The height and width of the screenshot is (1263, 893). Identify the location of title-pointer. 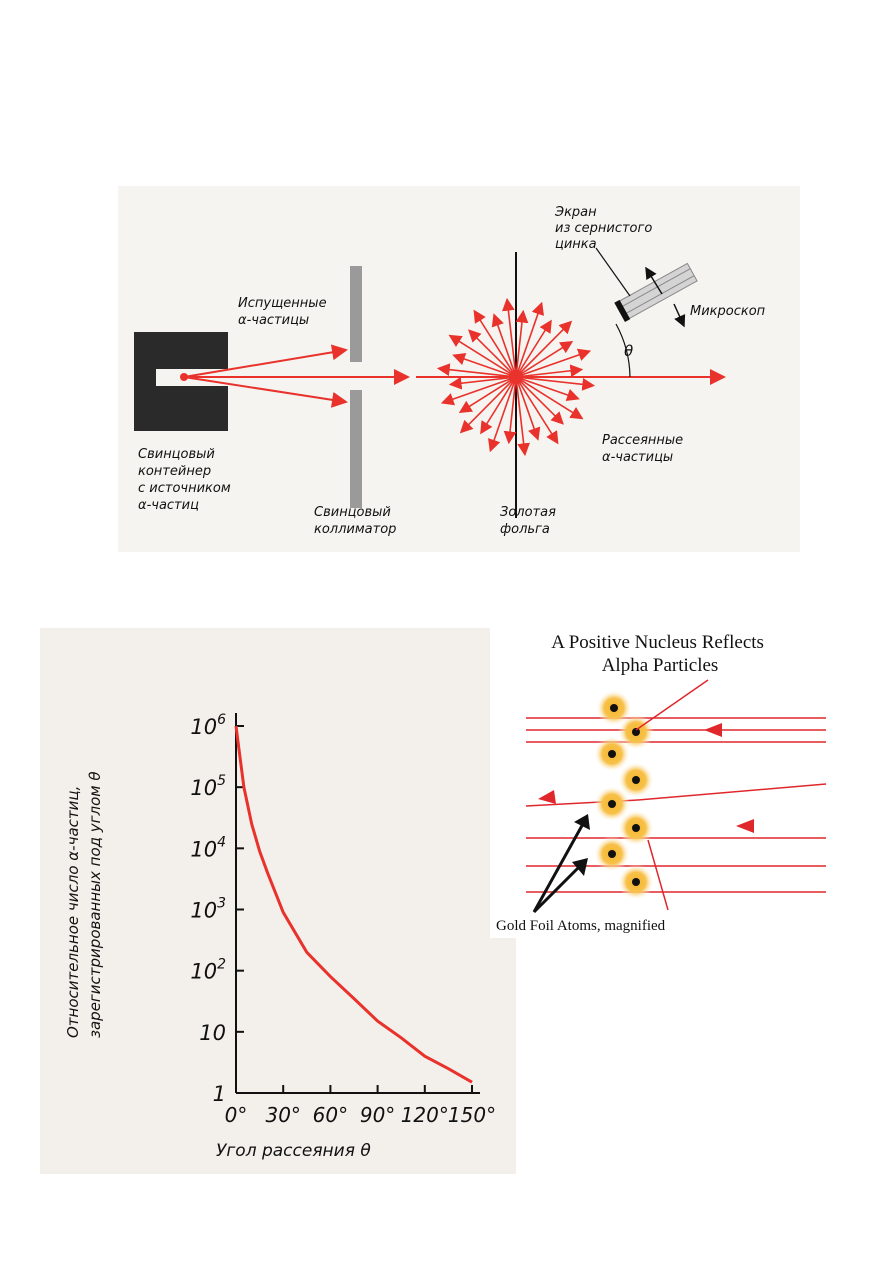
(672, 705).